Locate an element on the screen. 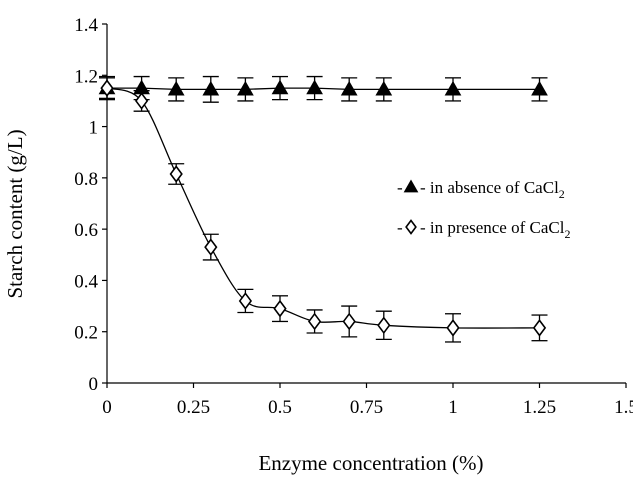  x-tick-label: 0.75 is located at coordinates (366, 407).